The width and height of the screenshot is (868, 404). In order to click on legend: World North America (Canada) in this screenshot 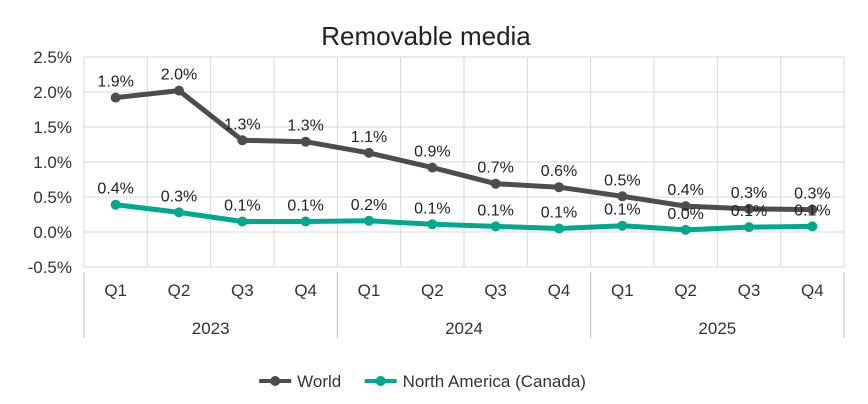, I will do `click(422, 381)`.